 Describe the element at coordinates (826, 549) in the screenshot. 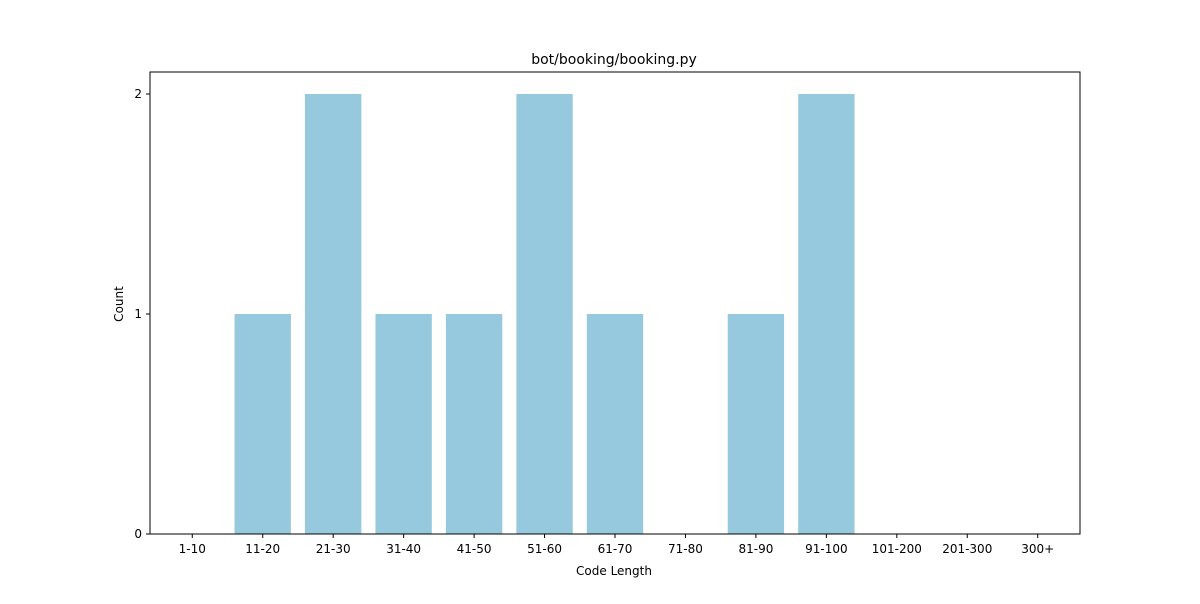

I see `x-tick-label: 91-100` at that location.